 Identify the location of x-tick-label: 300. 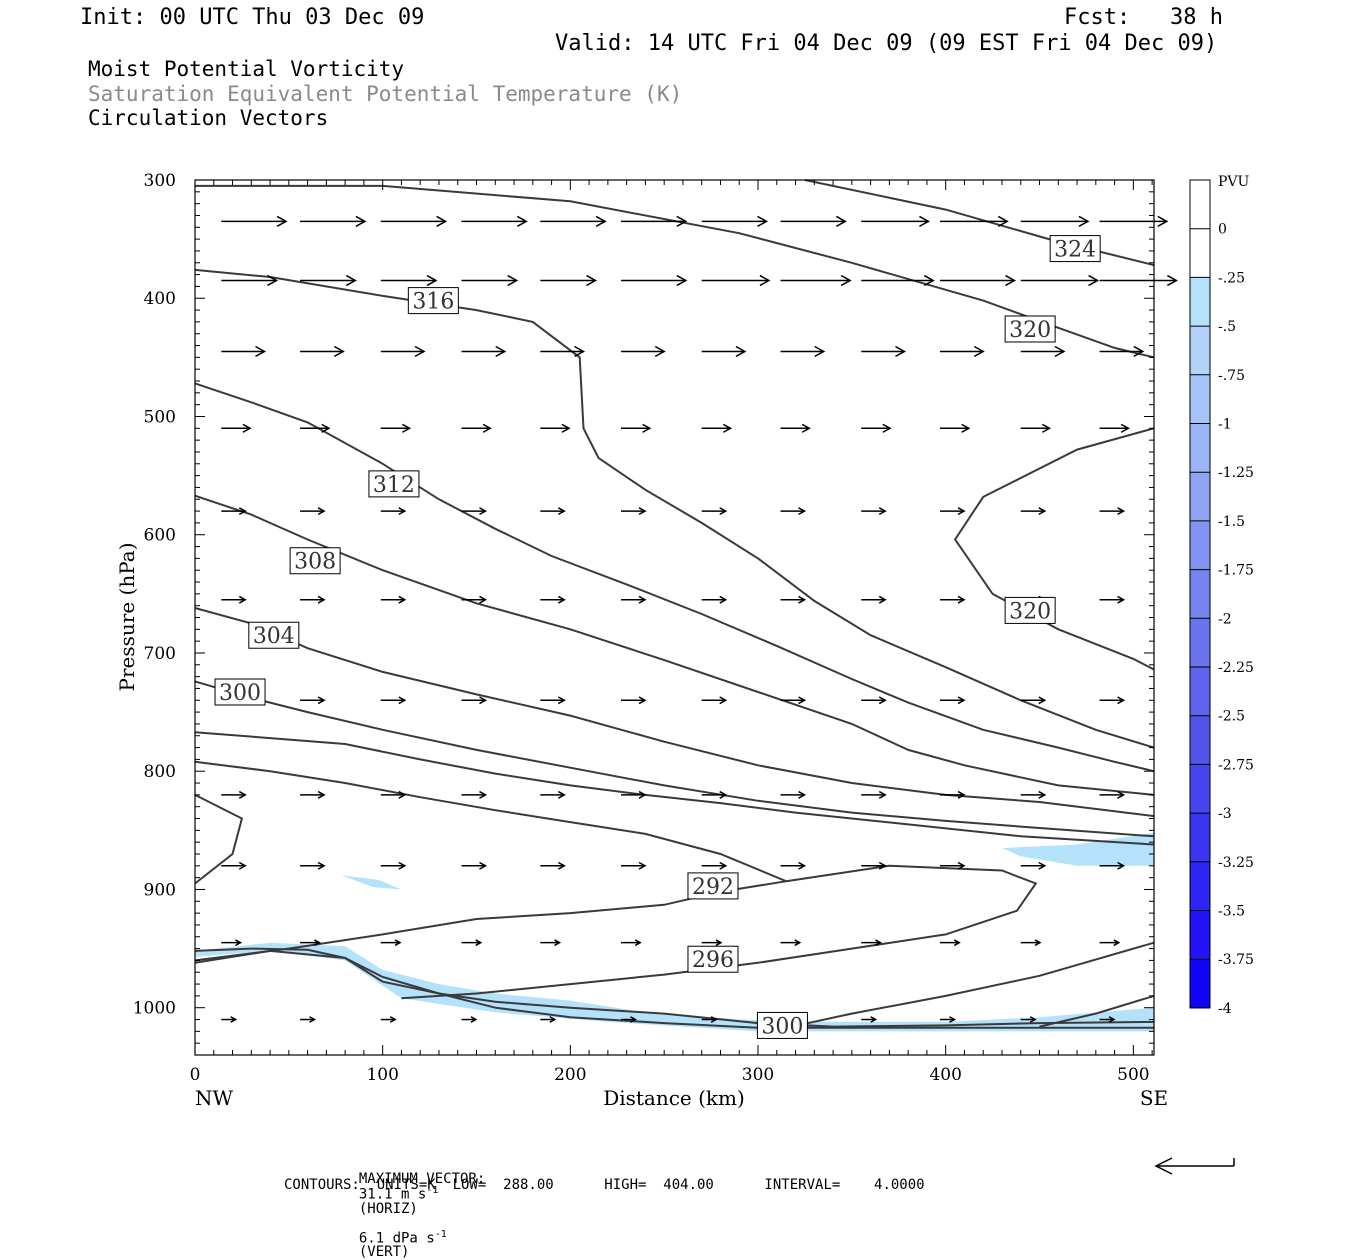
(758, 1075).